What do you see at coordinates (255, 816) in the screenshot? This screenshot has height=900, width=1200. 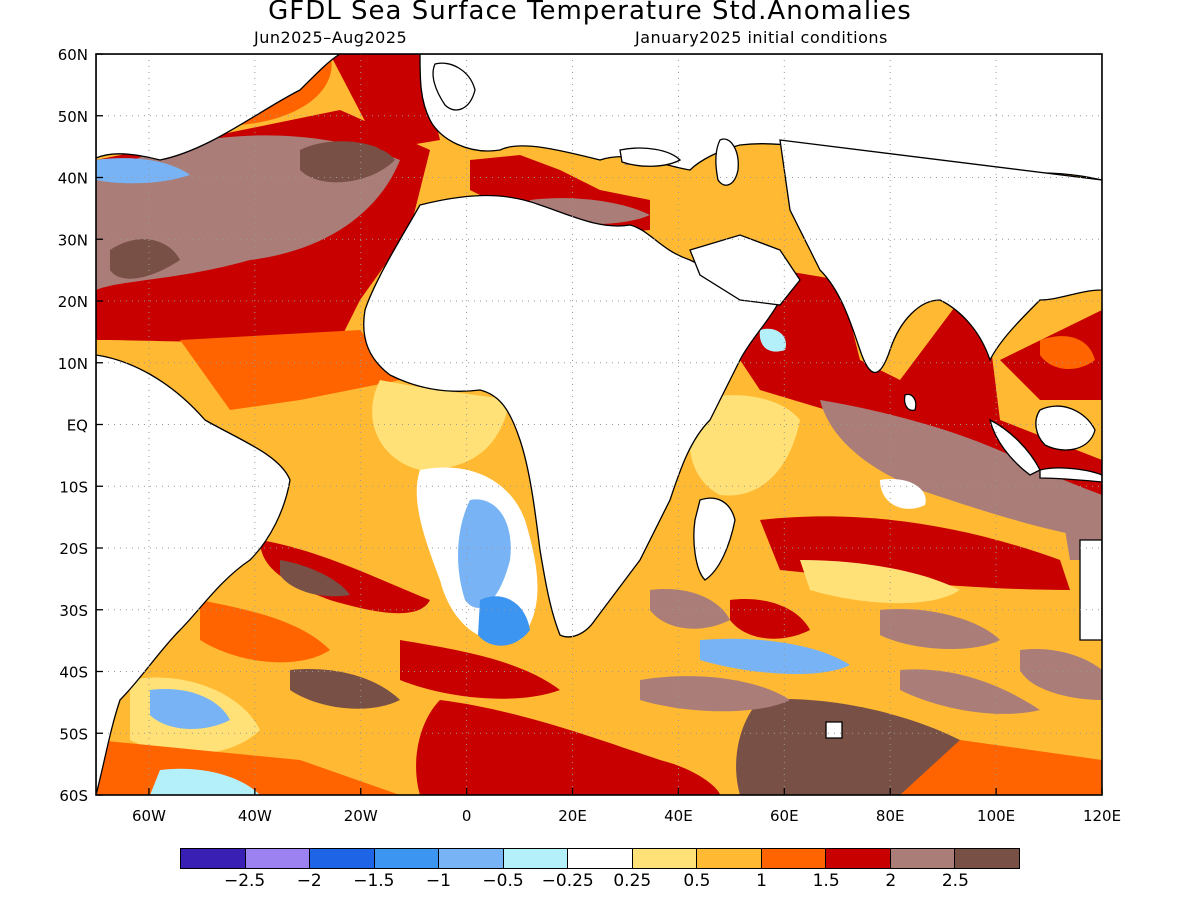 I see `lon-tick-label: 40W` at bounding box center [255, 816].